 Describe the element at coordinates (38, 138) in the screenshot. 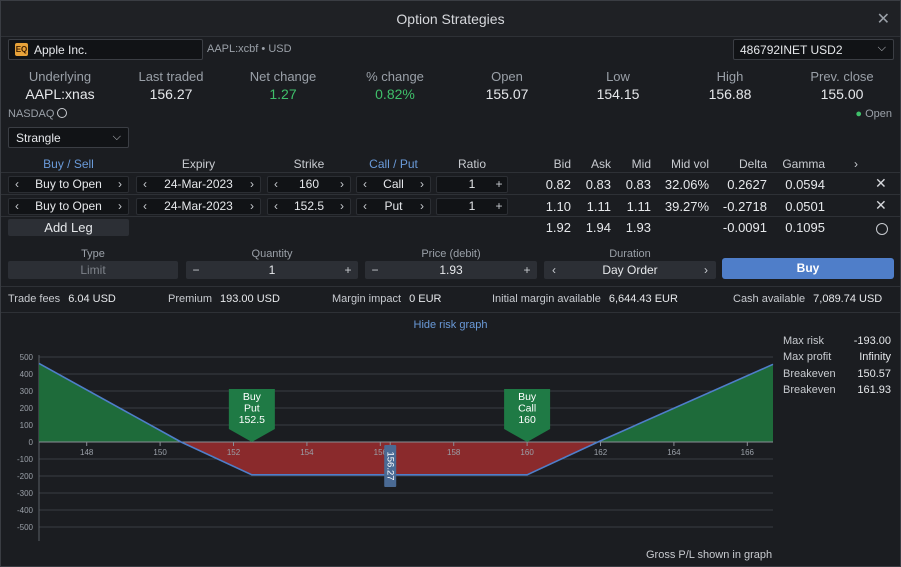

I see `strategy-value: Strangle` at that location.